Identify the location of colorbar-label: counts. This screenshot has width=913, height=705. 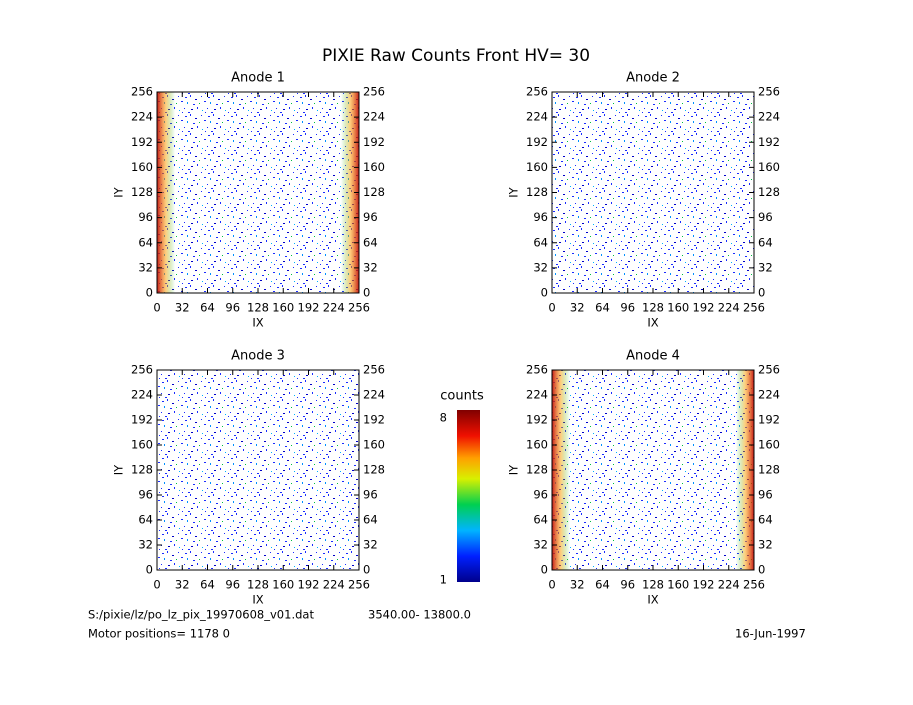
(462, 396).